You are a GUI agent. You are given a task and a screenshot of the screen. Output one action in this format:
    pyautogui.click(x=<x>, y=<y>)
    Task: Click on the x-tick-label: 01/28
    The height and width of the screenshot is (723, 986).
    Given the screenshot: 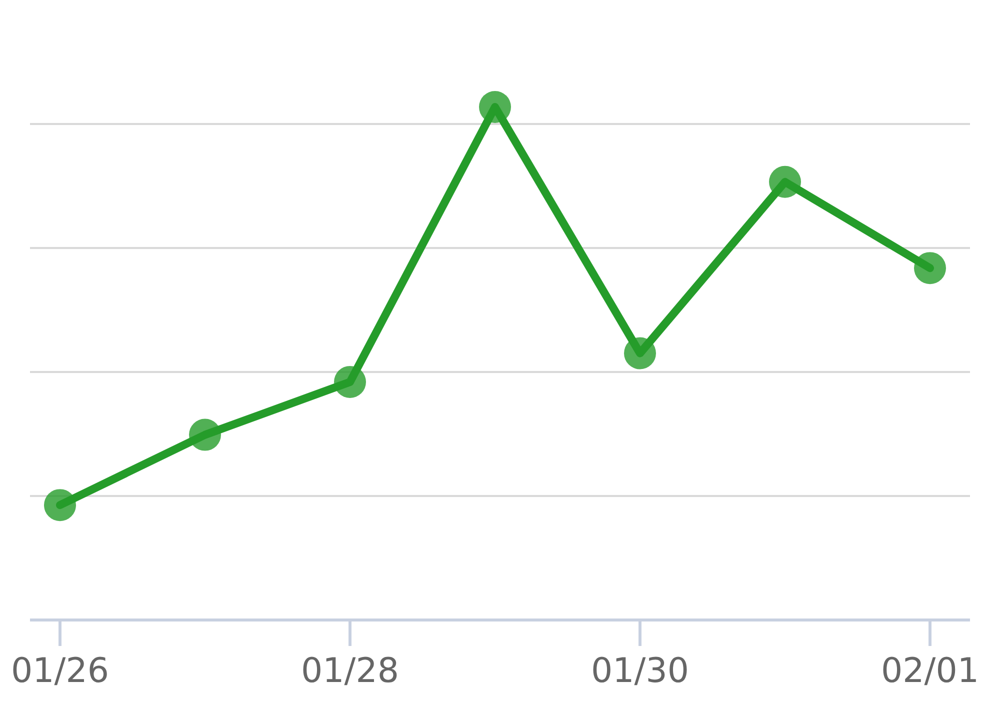 What is the action you would take?
    pyautogui.click(x=350, y=671)
    